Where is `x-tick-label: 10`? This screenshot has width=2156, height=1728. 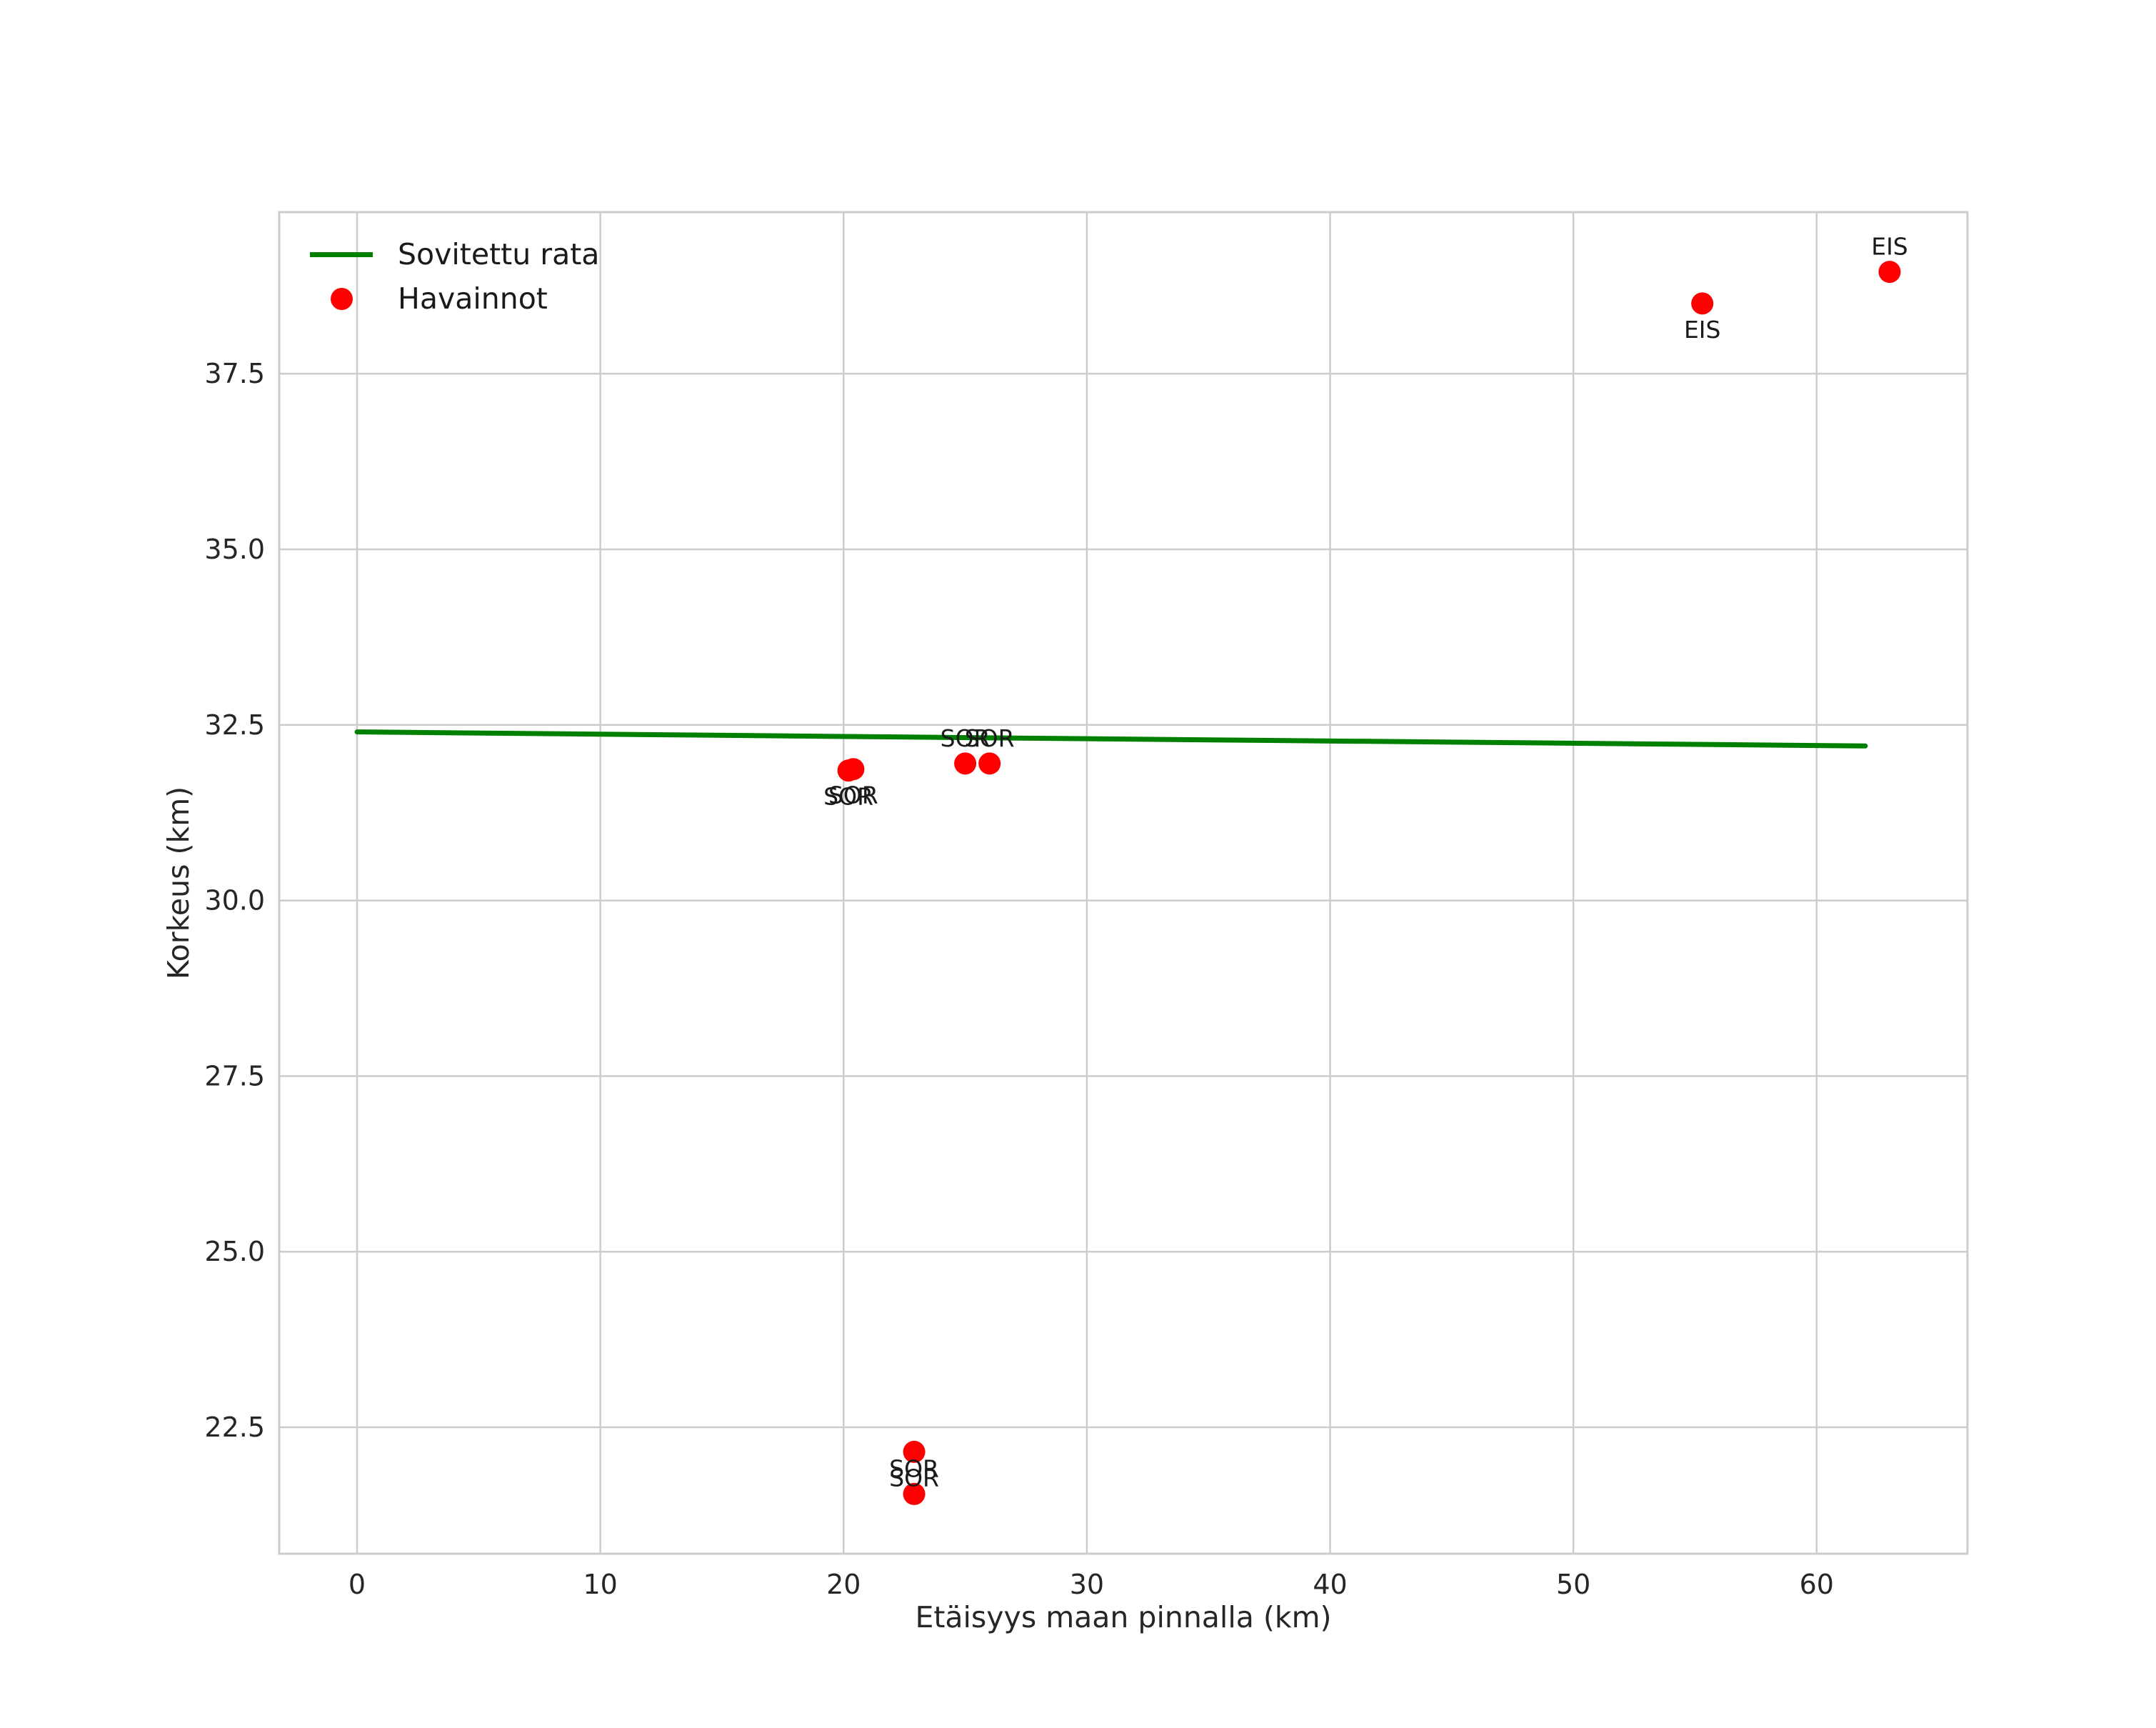 x-tick-label: 10 is located at coordinates (600, 1585).